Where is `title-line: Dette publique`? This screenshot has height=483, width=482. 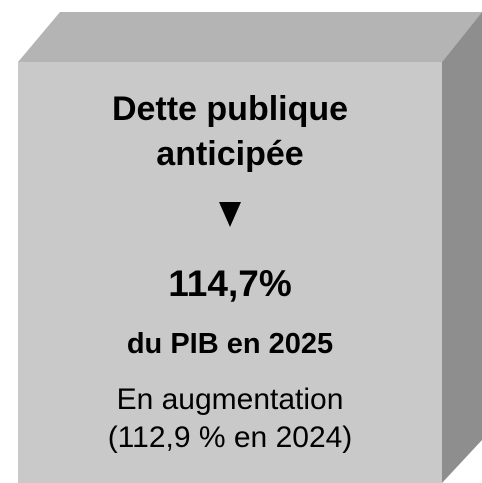 title-line: Dette publique is located at coordinates (230, 109).